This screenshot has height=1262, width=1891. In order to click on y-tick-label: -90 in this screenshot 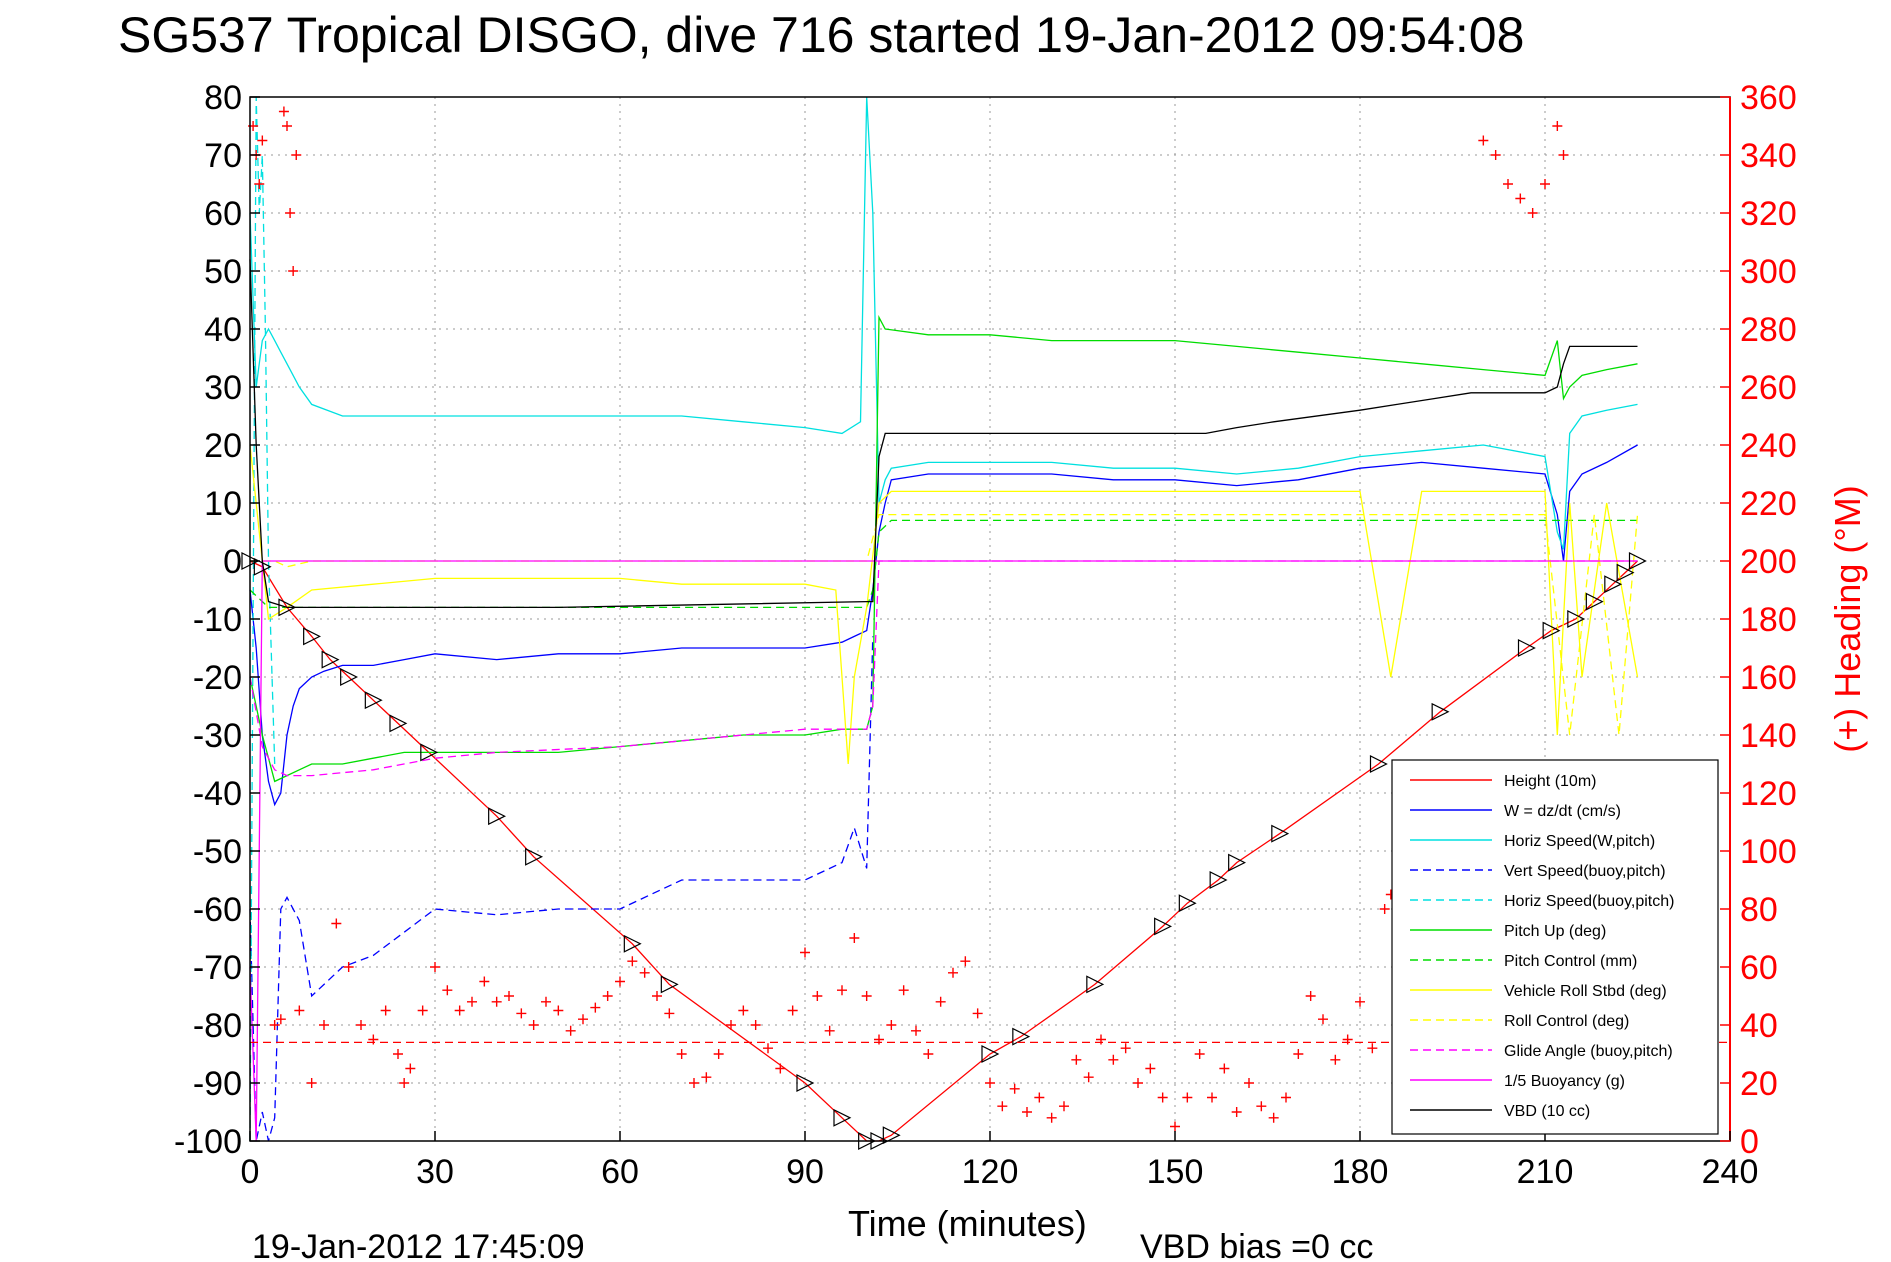, I will do `click(217, 1084)`.